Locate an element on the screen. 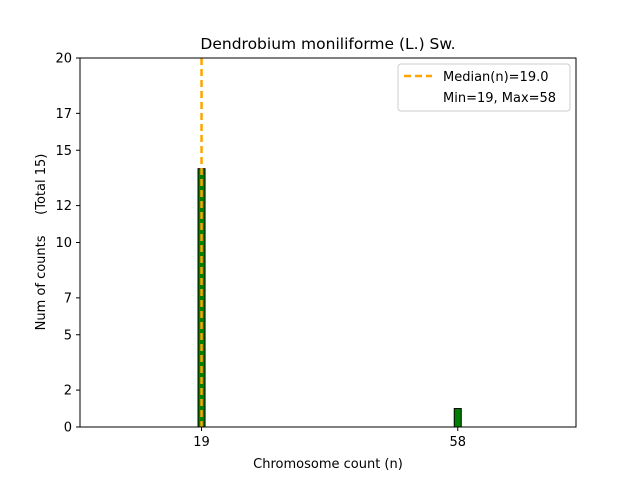  y-tick-label: 12 is located at coordinates (63, 206).